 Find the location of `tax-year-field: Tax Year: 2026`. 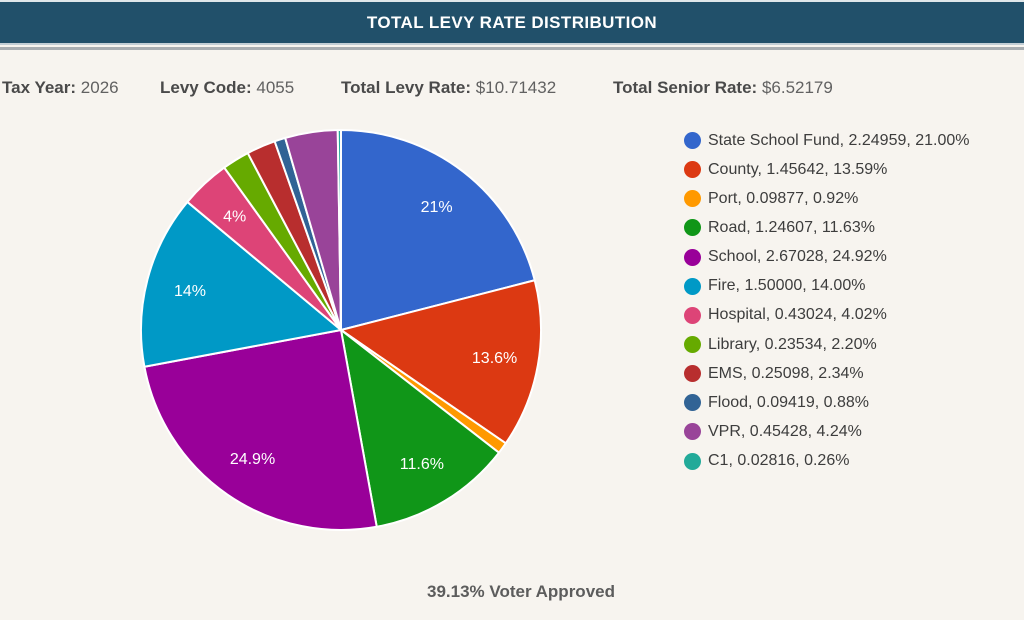

tax-year-field: Tax Year: 2026 is located at coordinates (60, 88).